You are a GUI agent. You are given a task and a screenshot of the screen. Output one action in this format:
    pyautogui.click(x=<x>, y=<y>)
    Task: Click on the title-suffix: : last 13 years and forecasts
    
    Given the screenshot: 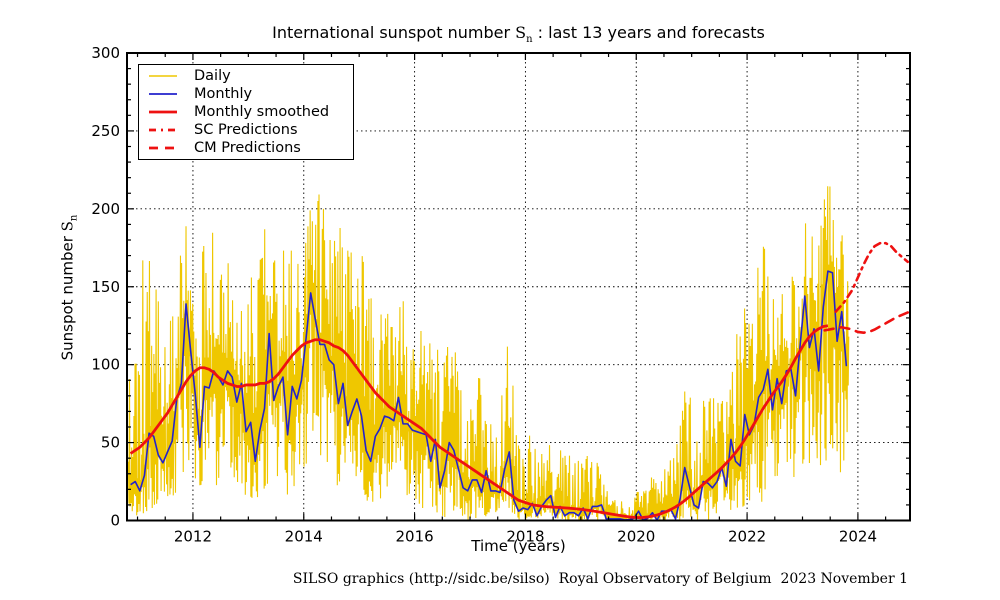 What is the action you would take?
    pyautogui.click(x=648, y=32)
    